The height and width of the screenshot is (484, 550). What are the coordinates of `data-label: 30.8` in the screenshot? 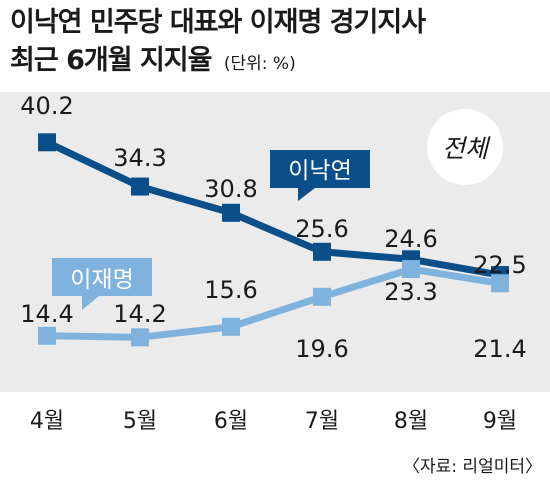 It's located at (230, 189).